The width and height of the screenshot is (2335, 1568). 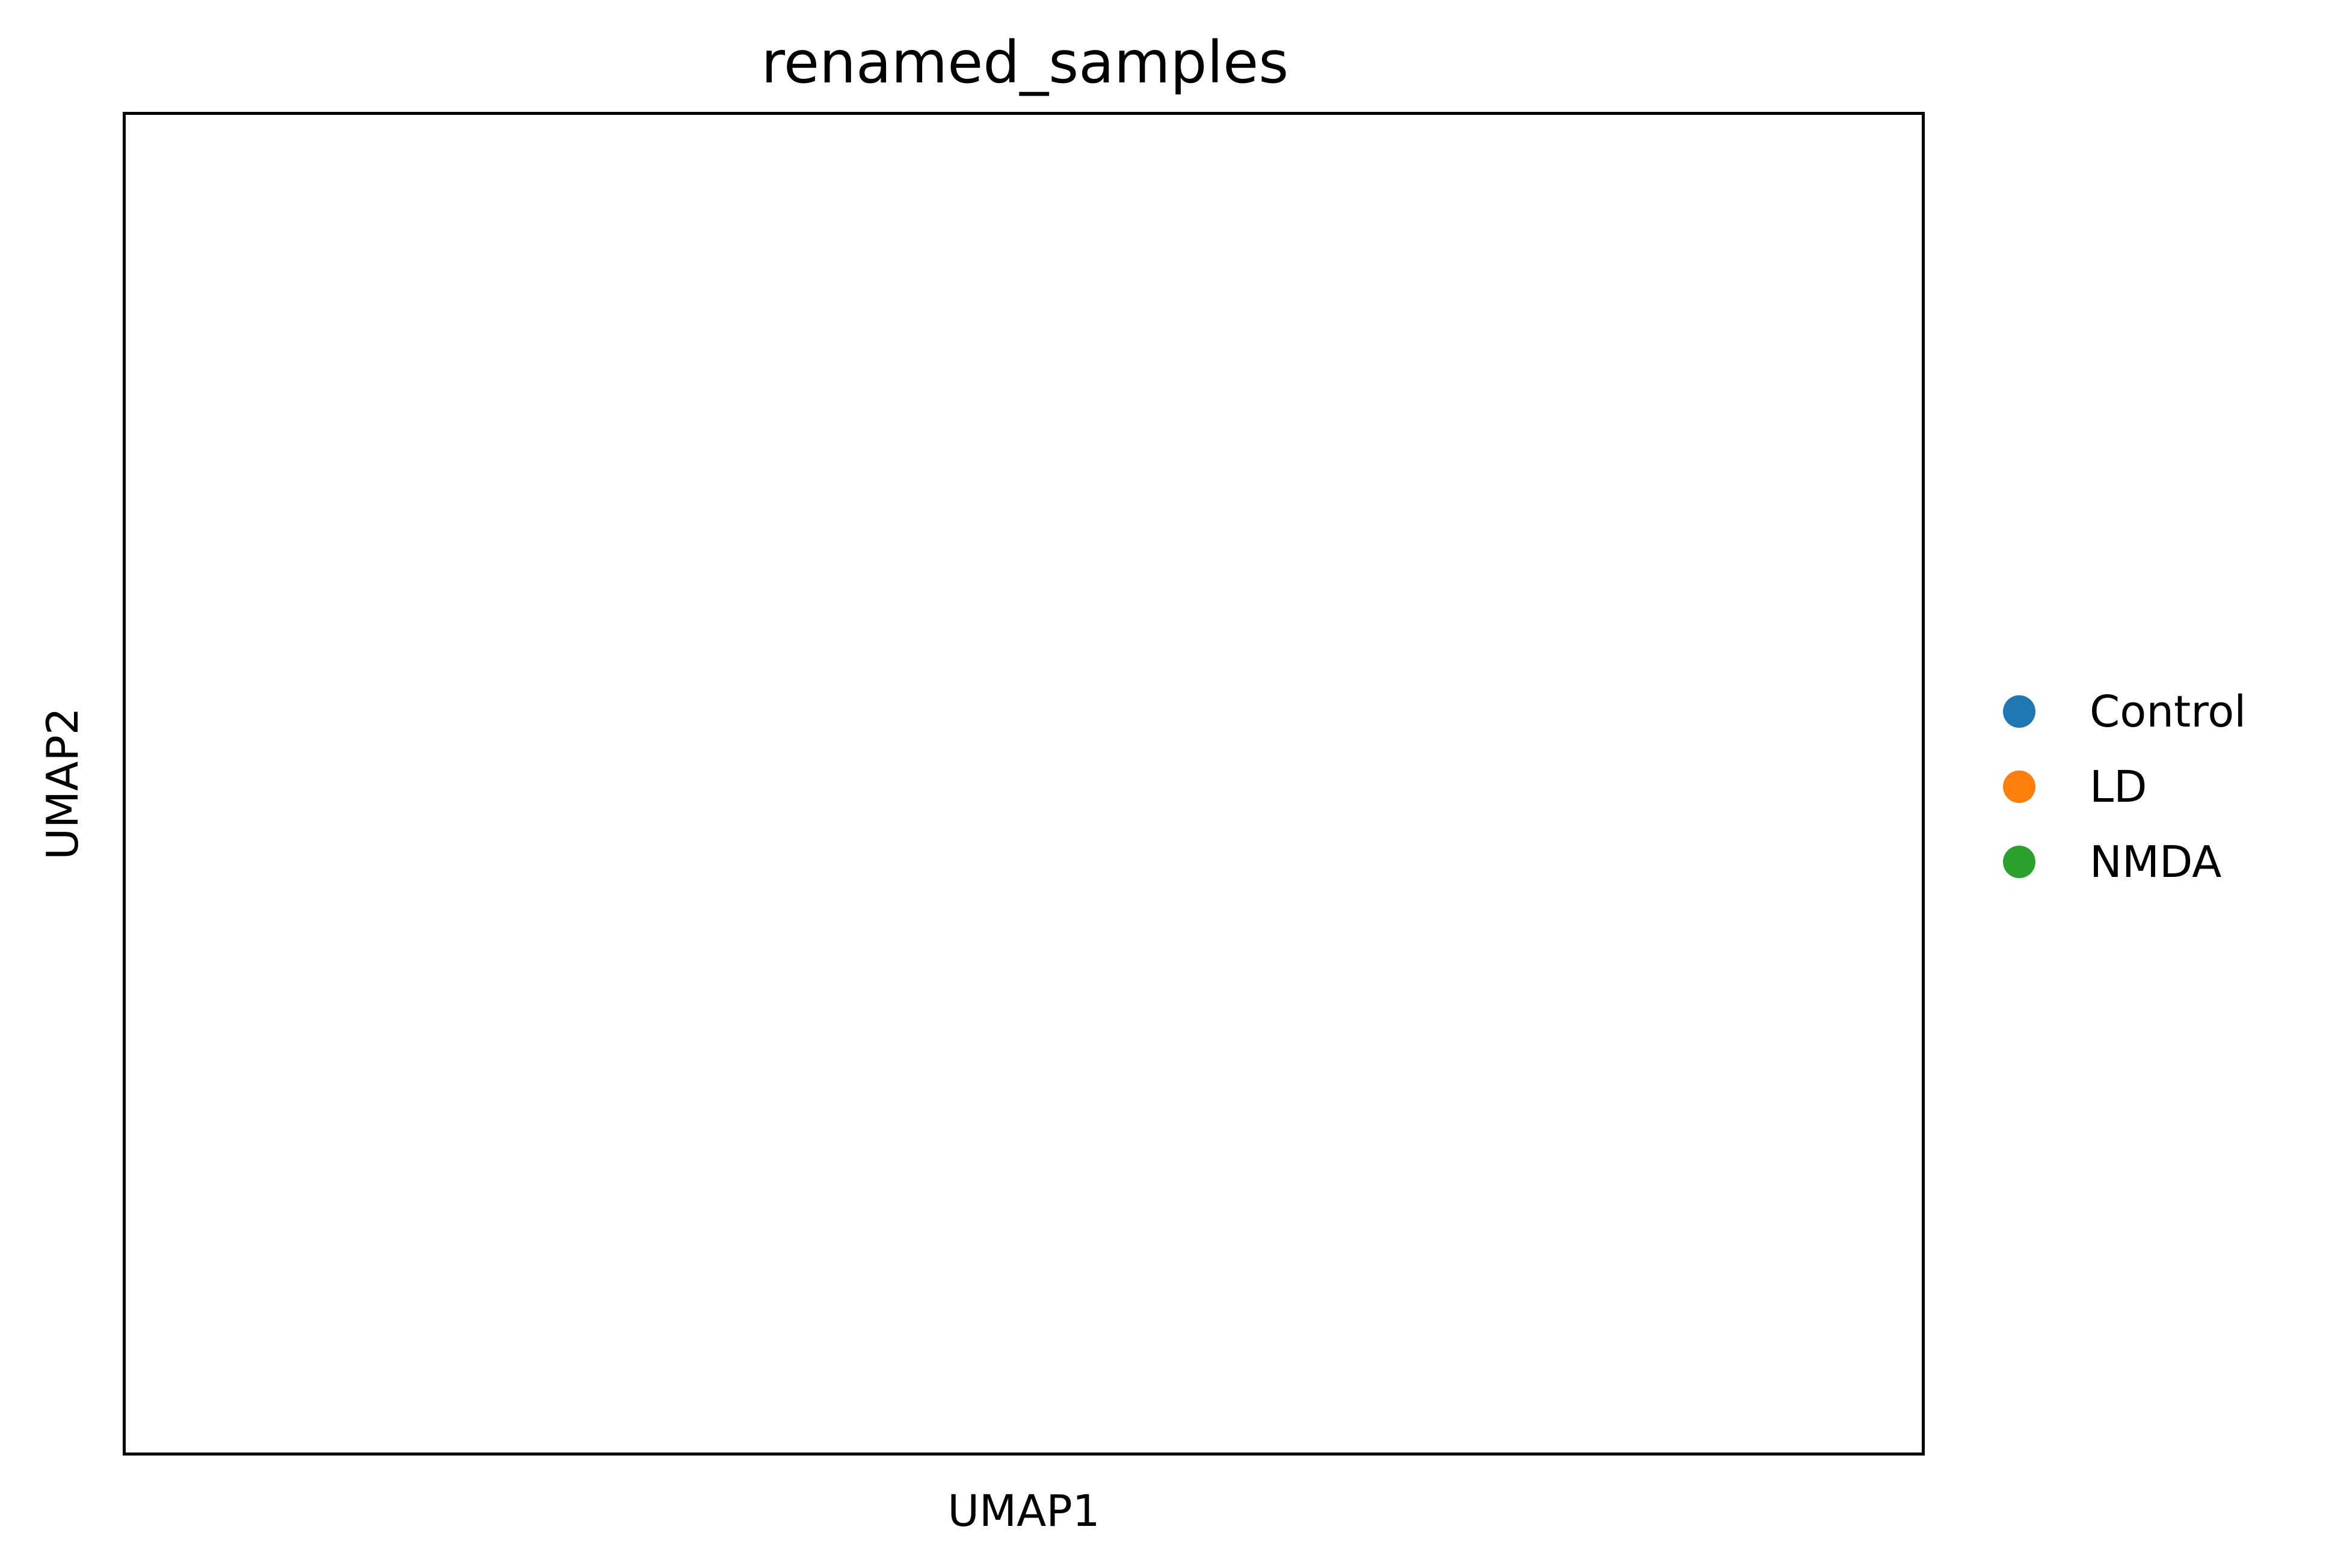 What do you see at coordinates (1025, 62) in the screenshot?
I see `chart-title: renamed_samples` at bounding box center [1025, 62].